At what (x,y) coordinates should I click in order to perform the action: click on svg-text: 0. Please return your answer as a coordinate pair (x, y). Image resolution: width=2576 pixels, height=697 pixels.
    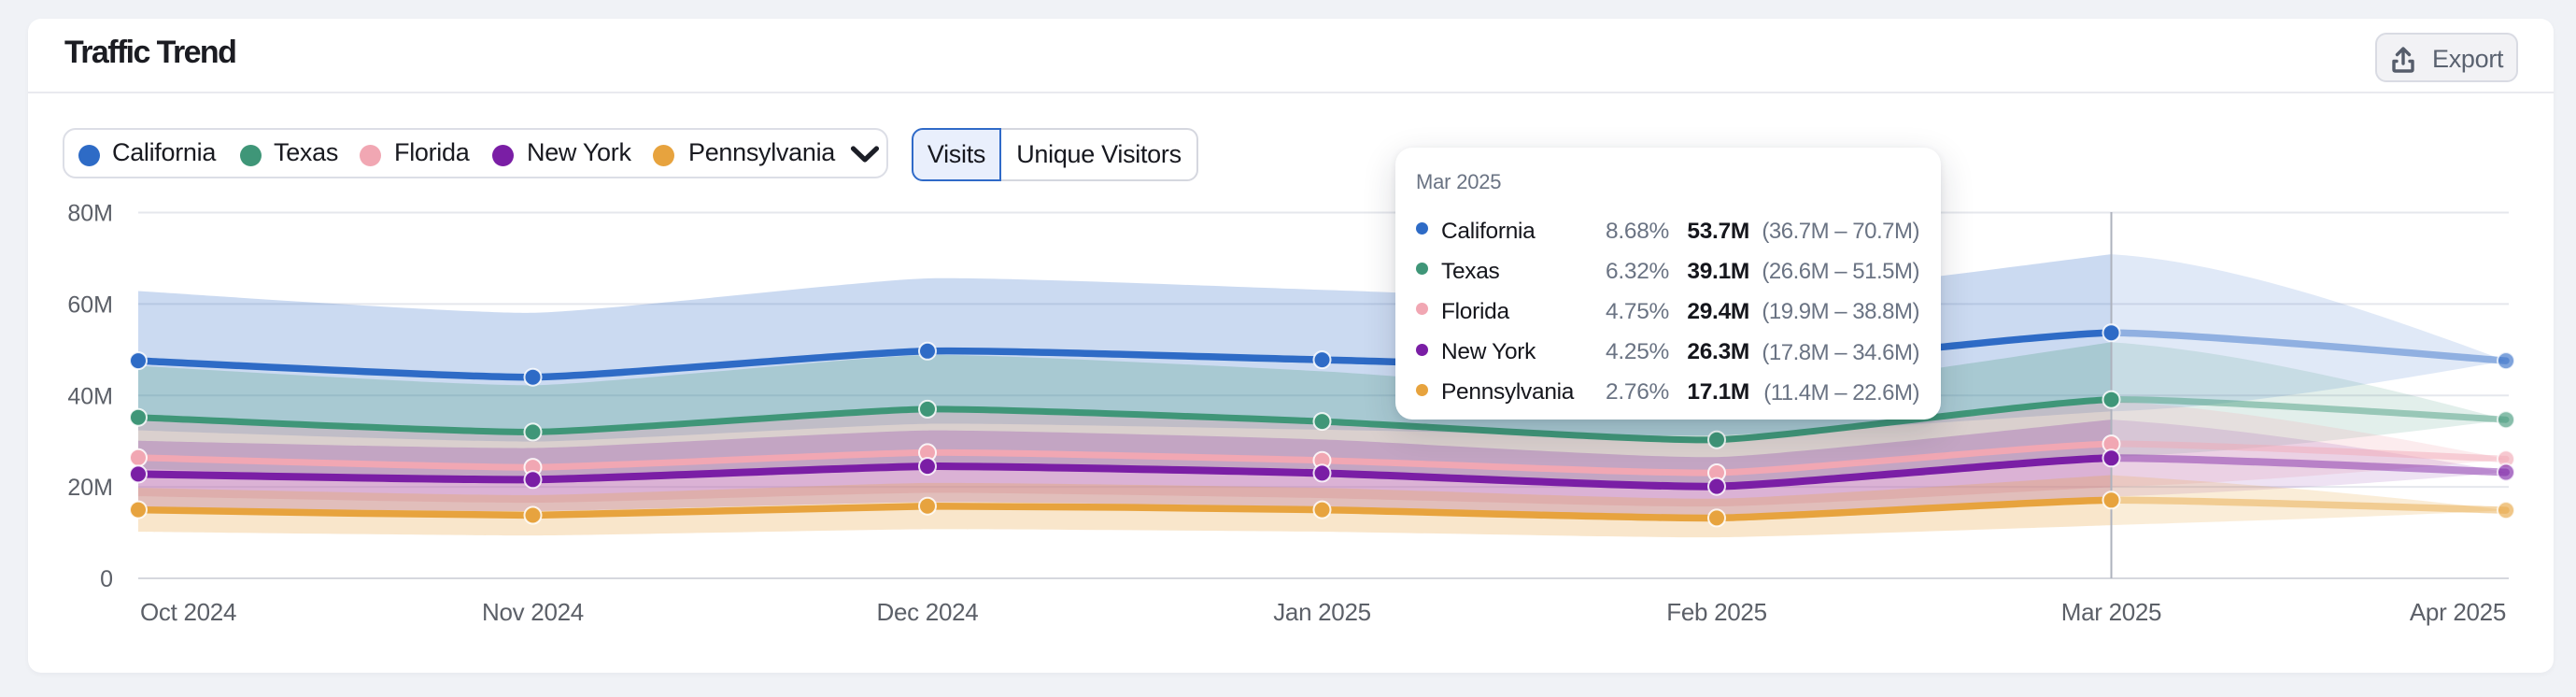
    Looking at the image, I should click on (106, 579).